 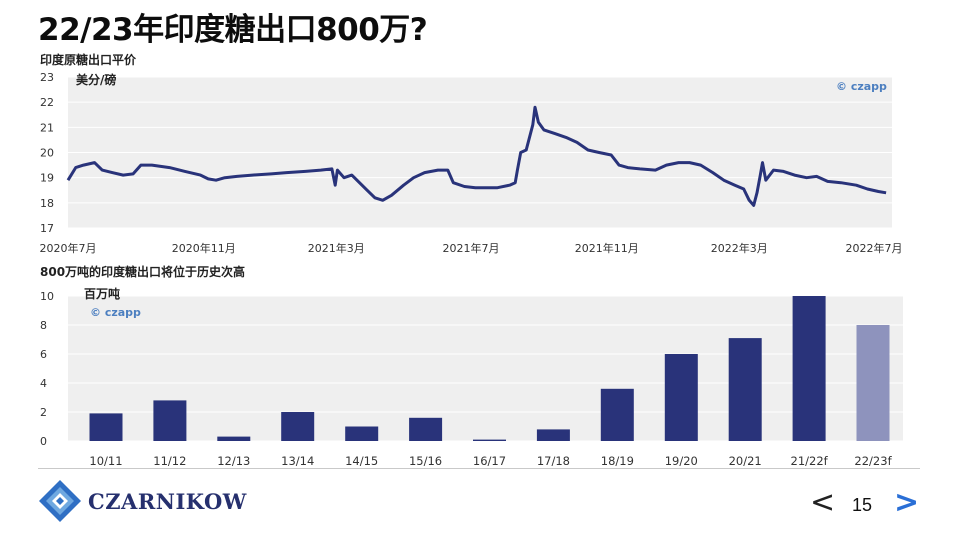 I want to click on bar-x-tick-label: 11/12, so click(x=169, y=461).